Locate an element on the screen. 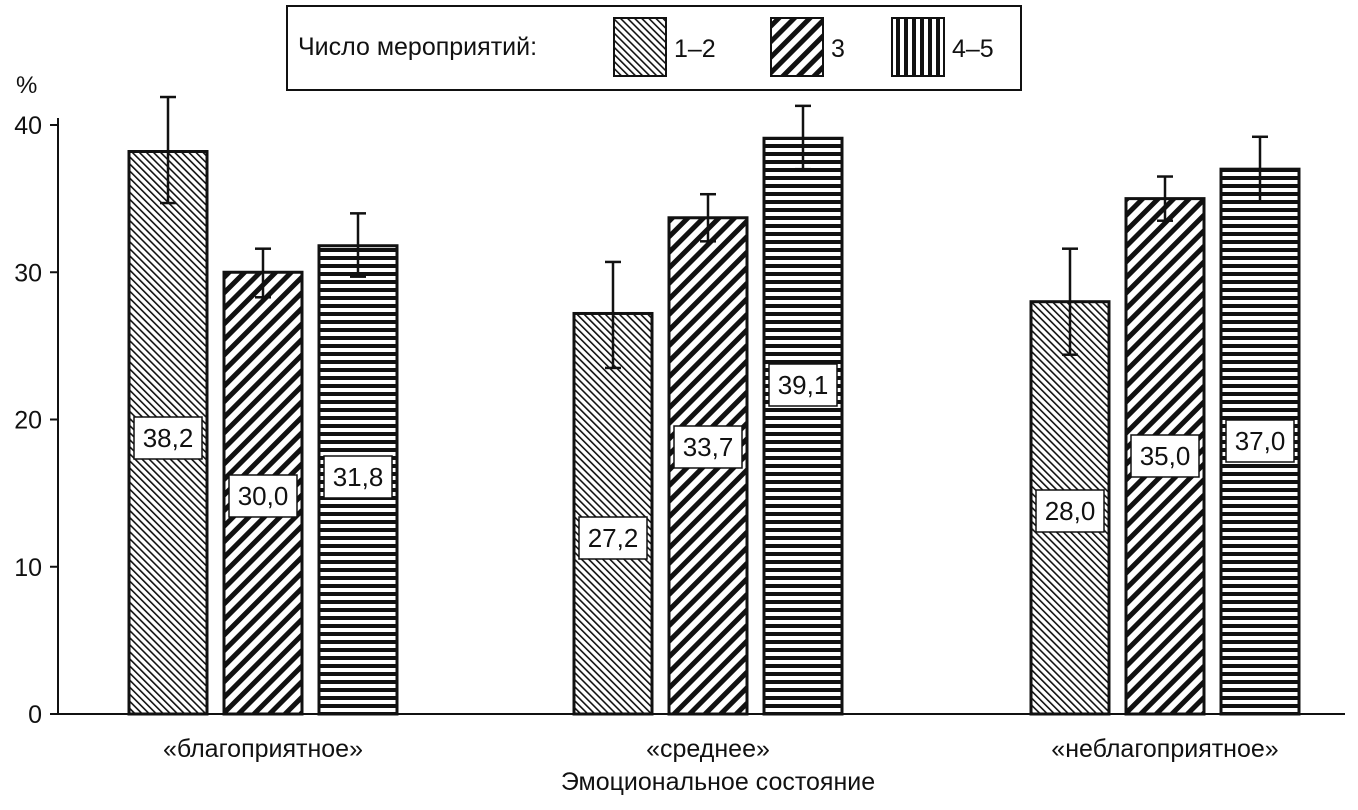 The image size is (1358, 810). legend-item: 1–2 is located at coordinates (664, 47).